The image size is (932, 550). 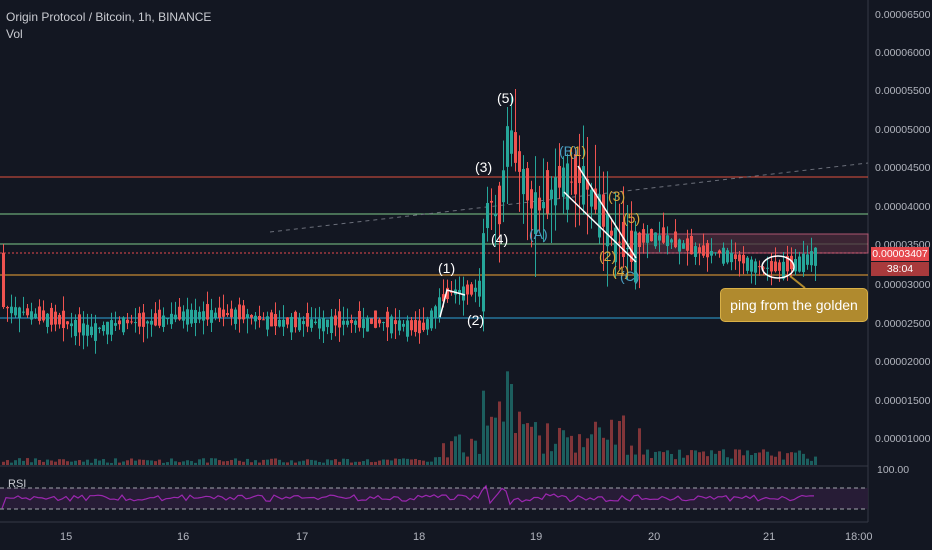 I want to click on rsi-pane, so click(x=434, y=497).